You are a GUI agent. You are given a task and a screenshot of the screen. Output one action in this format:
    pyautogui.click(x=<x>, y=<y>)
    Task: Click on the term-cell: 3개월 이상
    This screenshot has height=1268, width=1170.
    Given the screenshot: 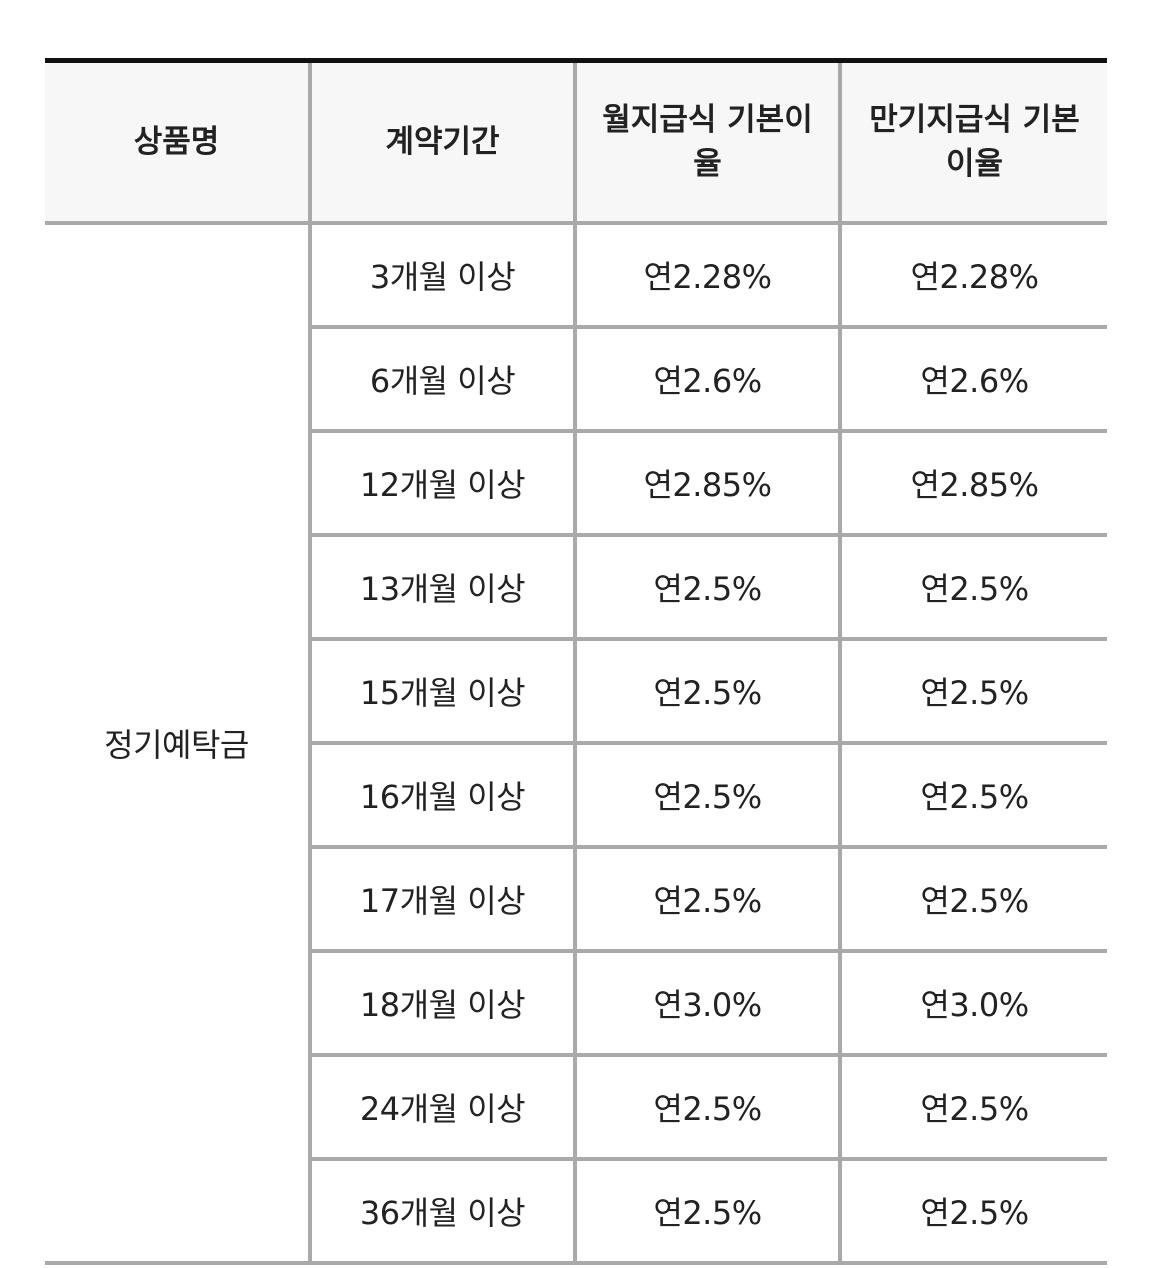 What is the action you would take?
    pyautogui.click(x=443, y=276)
    